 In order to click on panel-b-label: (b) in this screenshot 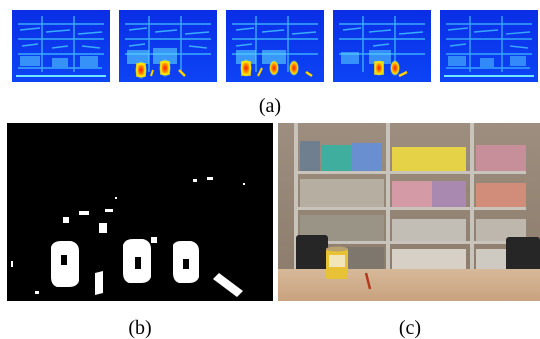, I will do `click(140, 328)`.